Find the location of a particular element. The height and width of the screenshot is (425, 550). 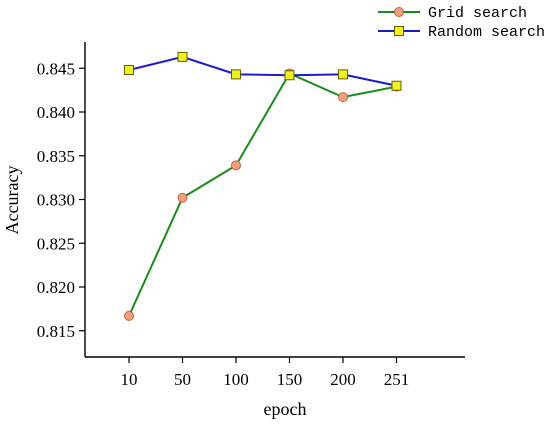

random-search-line is located at coordinates (262, 71).